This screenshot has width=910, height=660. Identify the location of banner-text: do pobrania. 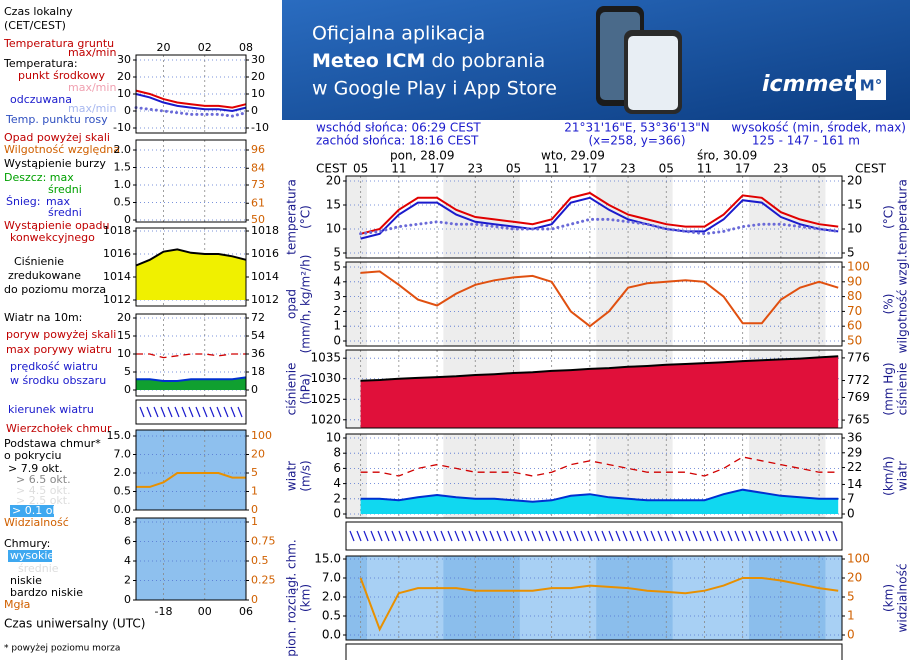
(488, 61).